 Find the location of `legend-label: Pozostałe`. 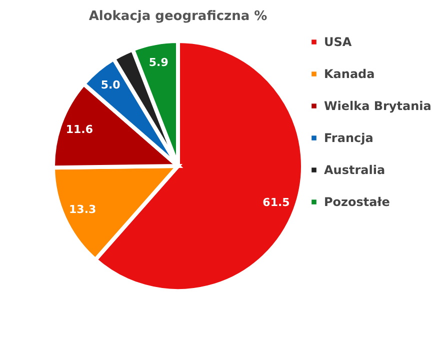

legend-label: Pozostałe is located at coordinates (357, 202).